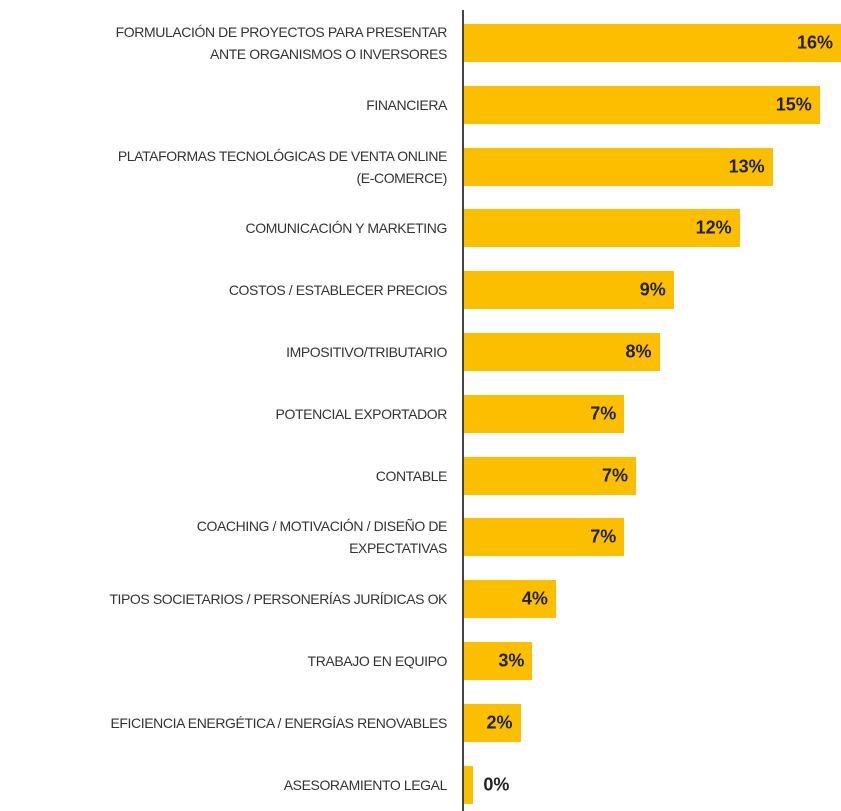 Image resolution: width=841 pixels, height=811 pixels. Describe the element at coordinates (713, 227) in the screenshot. I see `value-label: 12%` at that location.